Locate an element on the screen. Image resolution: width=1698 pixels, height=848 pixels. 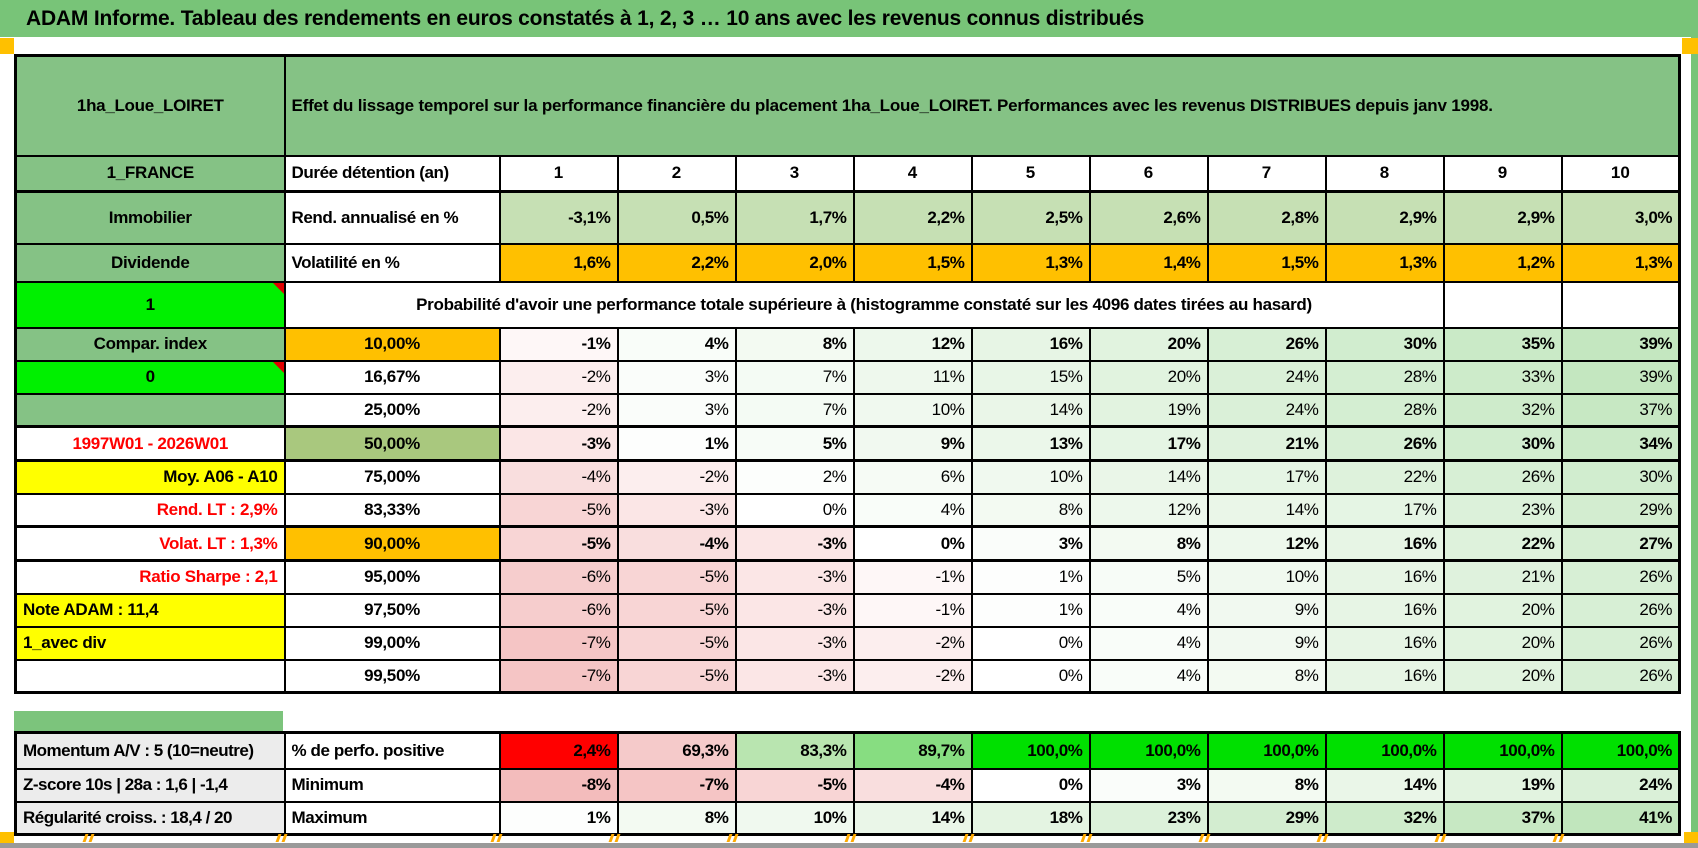
probability-value-cell: 1% is located at coordinates (1030, 610).